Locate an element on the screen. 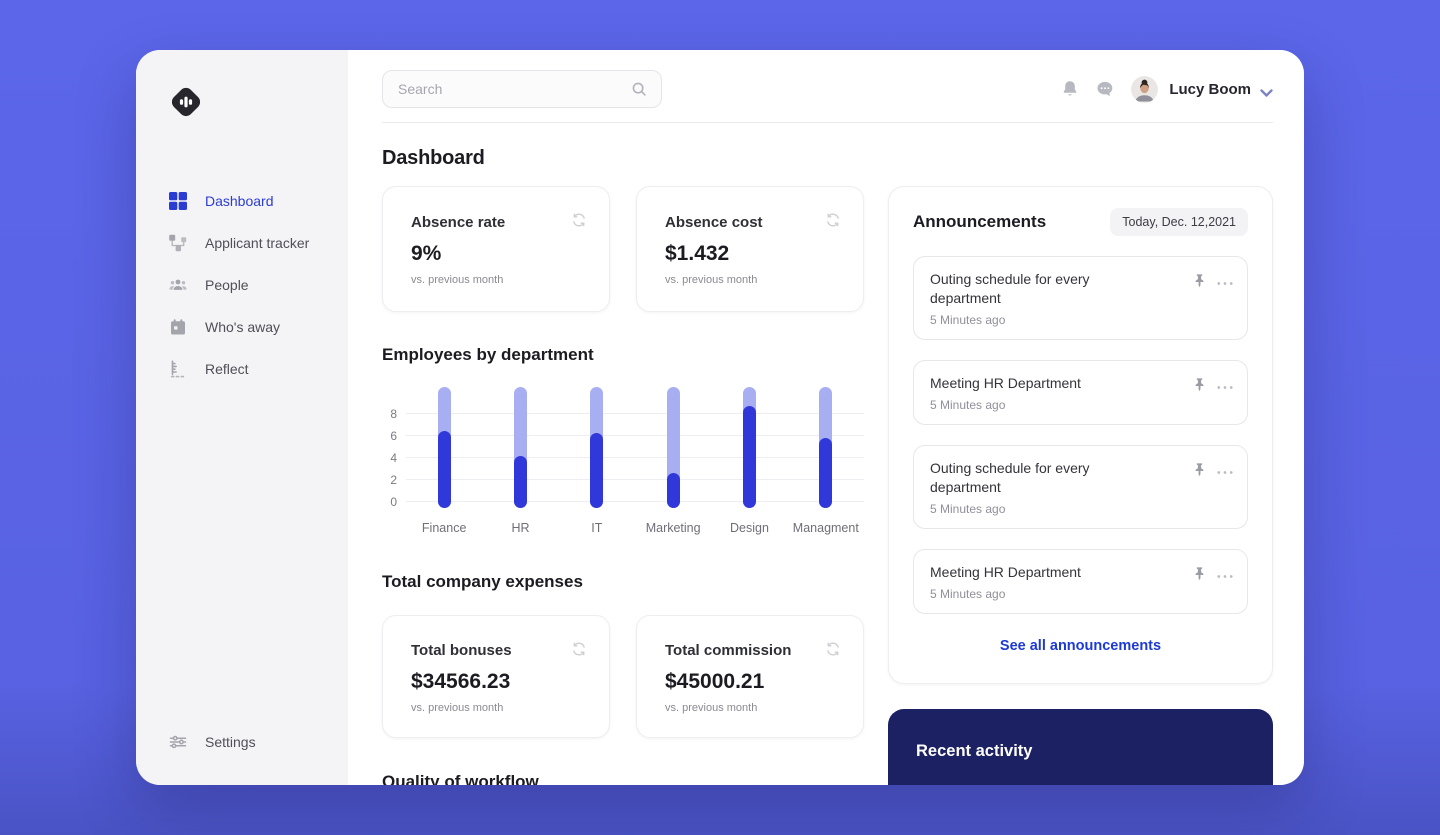  sidebar-item-dashboard: Dashboard is located at coordinates (242, 201).